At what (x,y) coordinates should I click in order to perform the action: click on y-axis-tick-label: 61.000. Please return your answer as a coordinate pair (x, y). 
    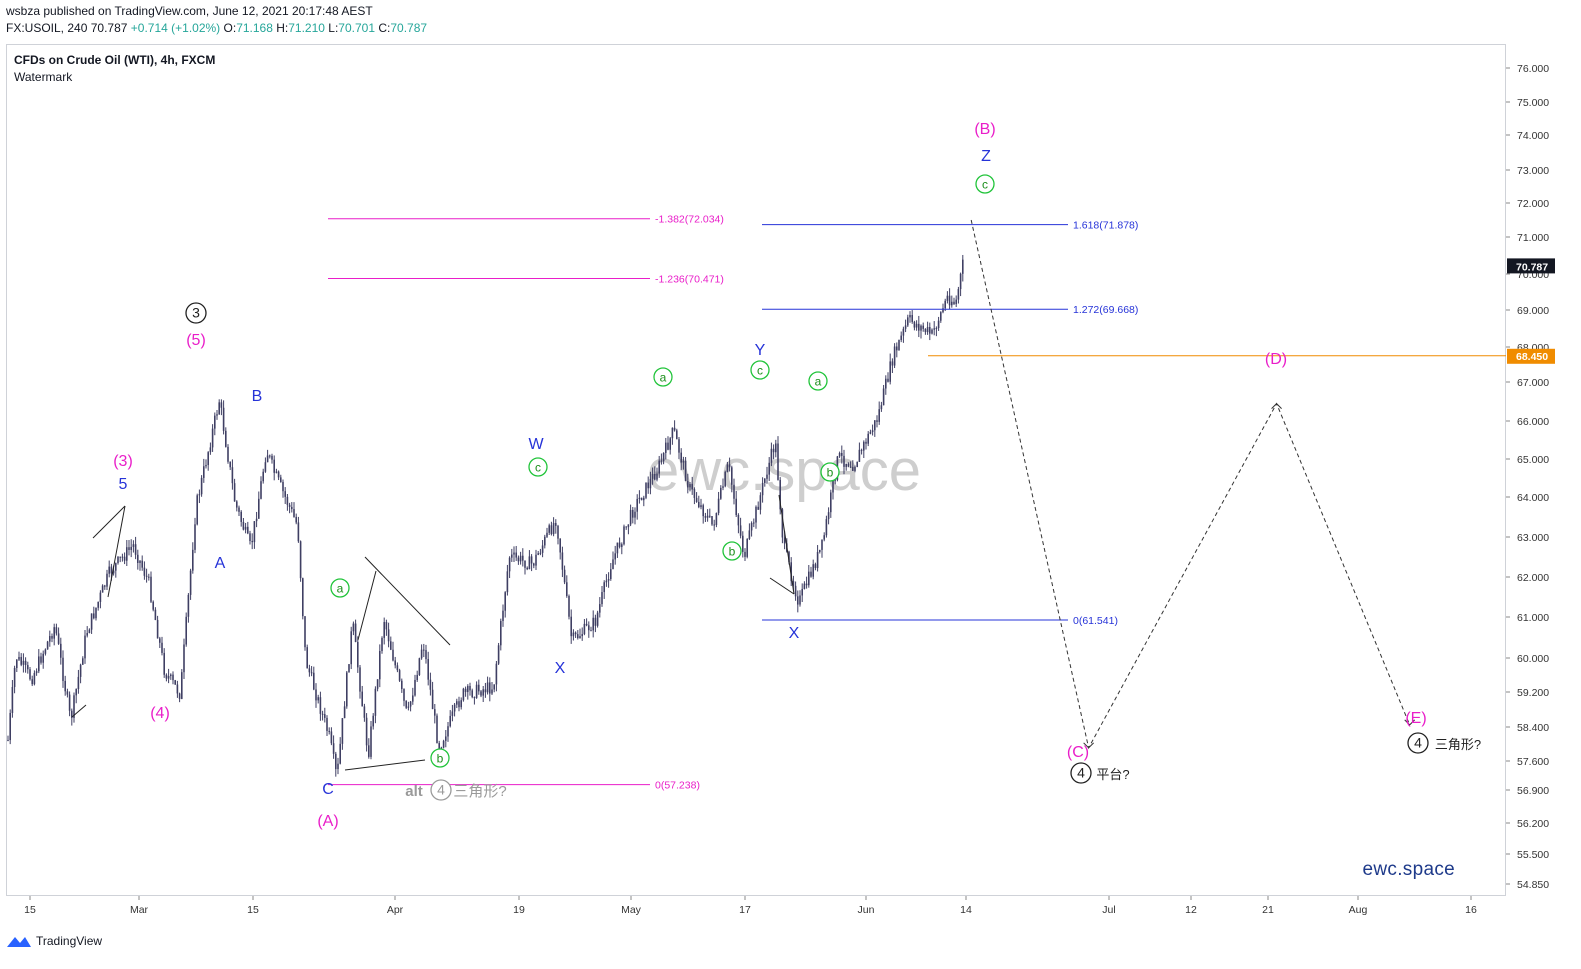
    Looking at the image, I should click on (1533, 618).